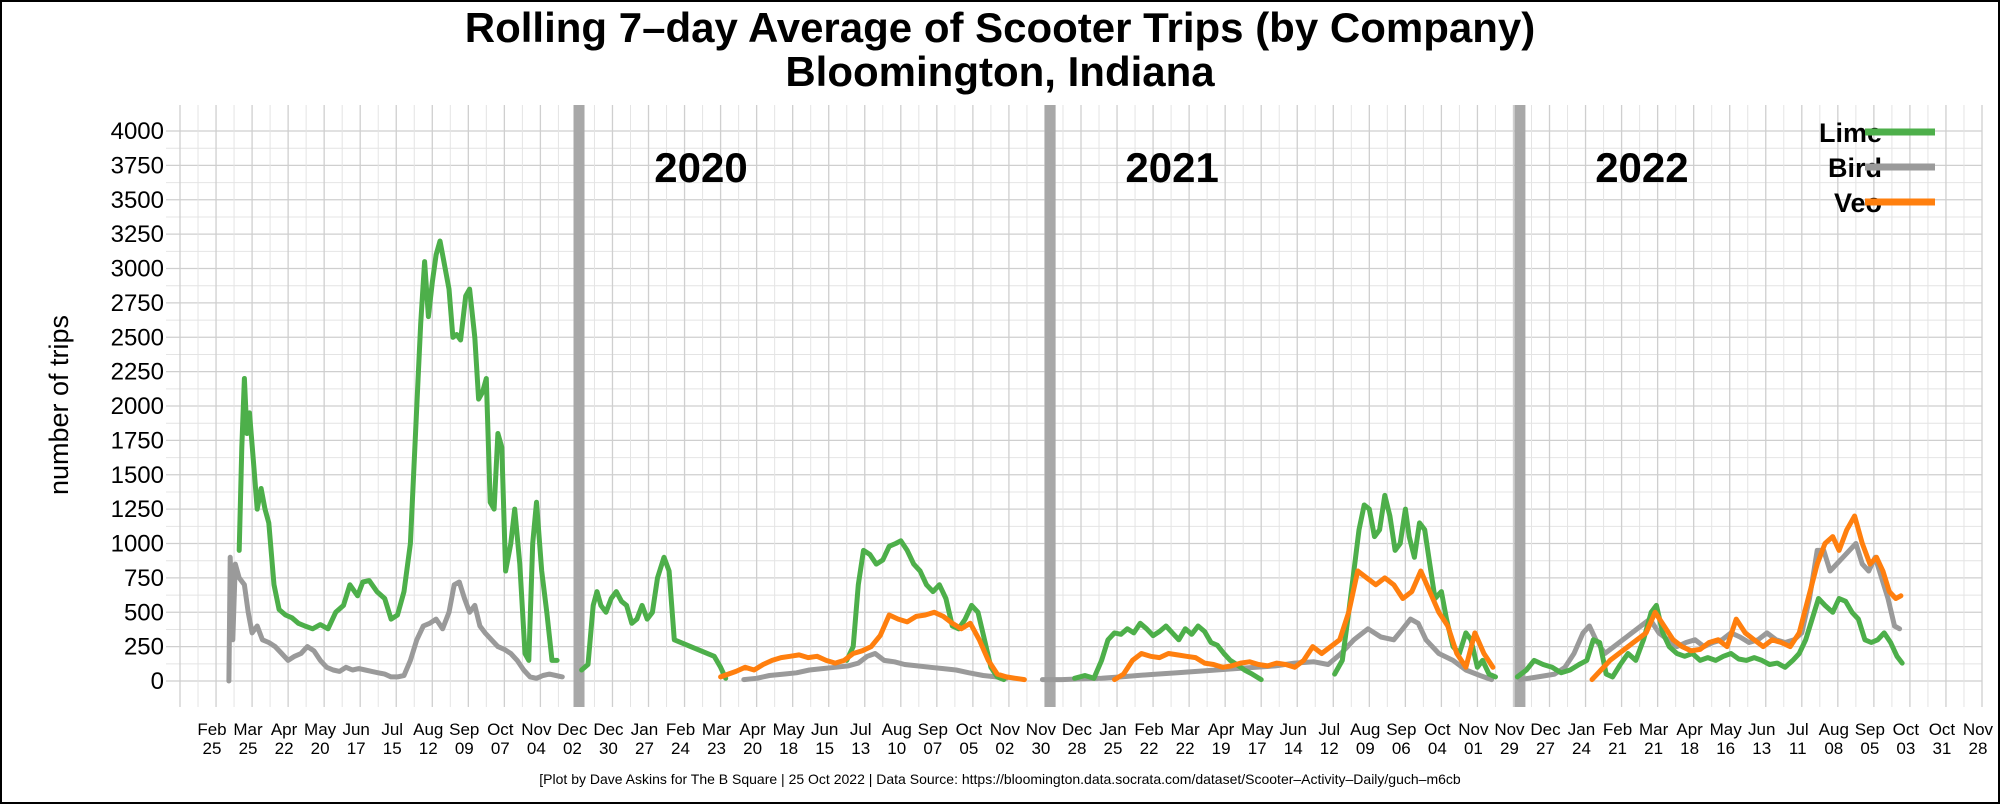  Describe the element at coordinates (144, 578) in the screenshot. I see `y-tick-label: 750` at that location.